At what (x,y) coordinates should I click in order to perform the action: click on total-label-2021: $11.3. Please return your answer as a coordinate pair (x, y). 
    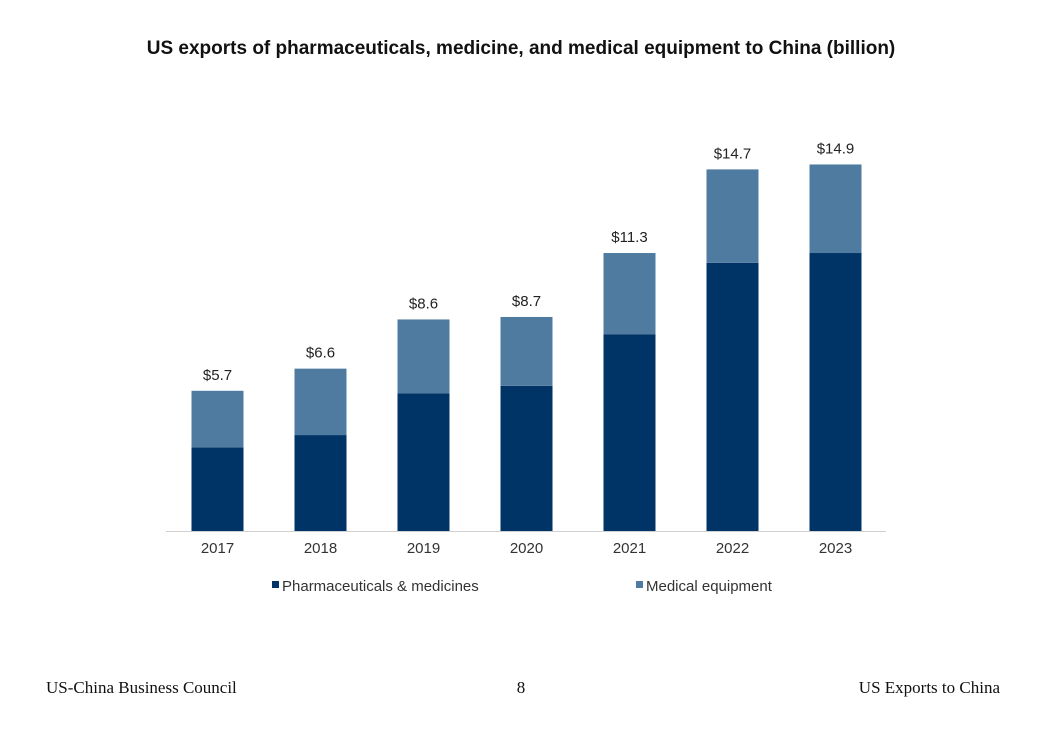
    Looking at the image, I should click on (629, 237).